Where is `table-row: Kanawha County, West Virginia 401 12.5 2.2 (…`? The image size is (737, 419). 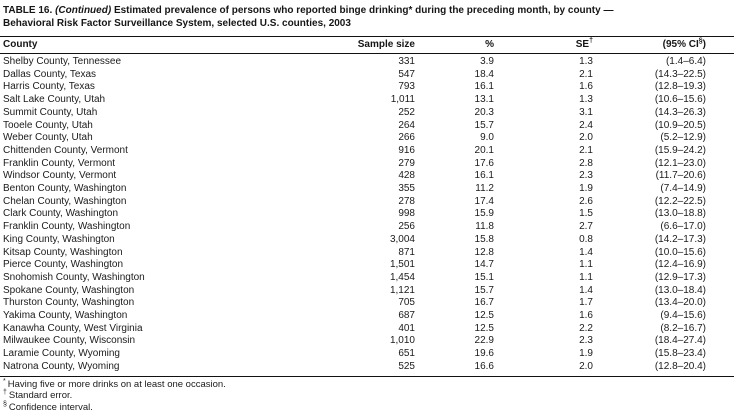
table-row: Kanawha County, West Virginia 401 12.5 2.2 (… is located at coordinates (367, 329).